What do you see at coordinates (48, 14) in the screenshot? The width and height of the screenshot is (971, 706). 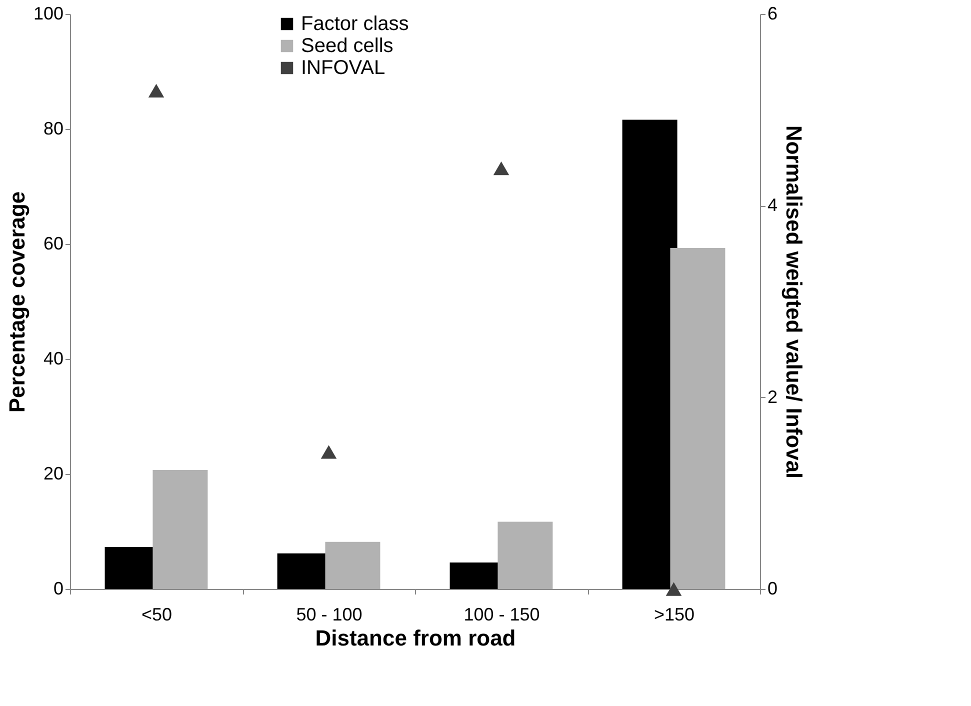 I see `y-tick-label: 100` at bounding box center [48, 14].